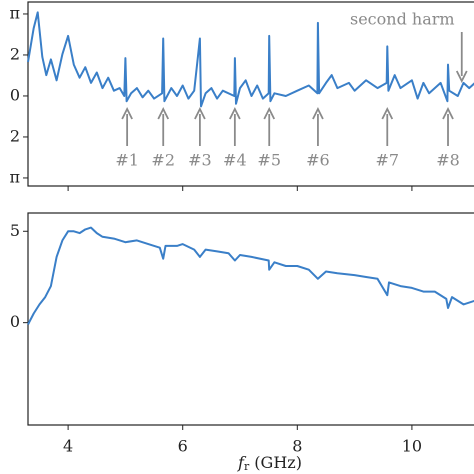  I want to click on annotation-label: #7, so click(387, 160).